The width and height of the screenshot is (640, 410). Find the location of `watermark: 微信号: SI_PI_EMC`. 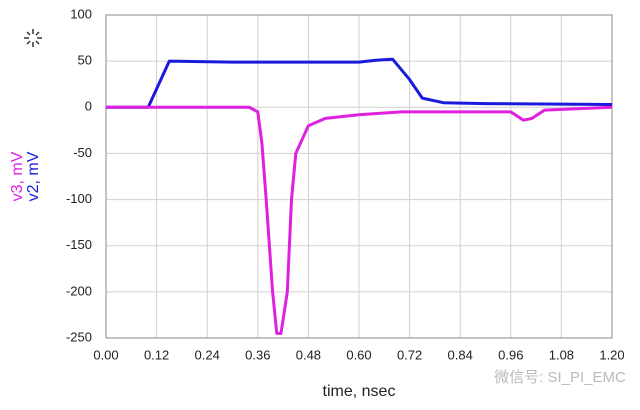

watermark: 微信号: SI_PI_EMC is located at coordinates (560, 377).